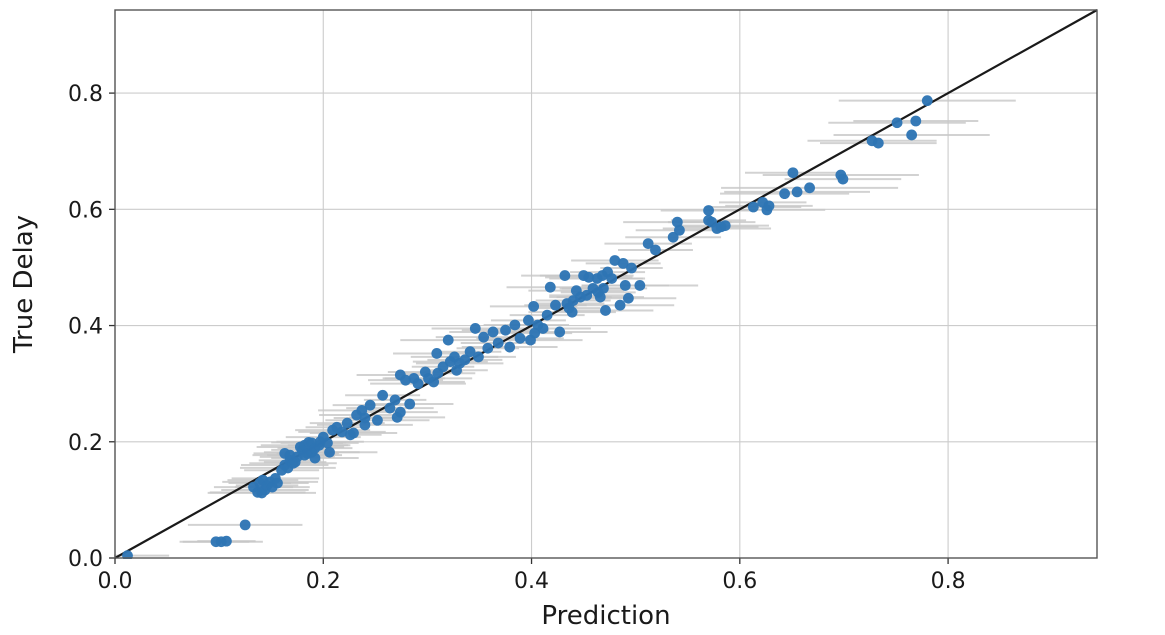 The width and height of the screenshot is (1165, 635). Describe the element at coordinates (85, 210) in the screenshot. I see `y-tick-label: 0.6` at that location.